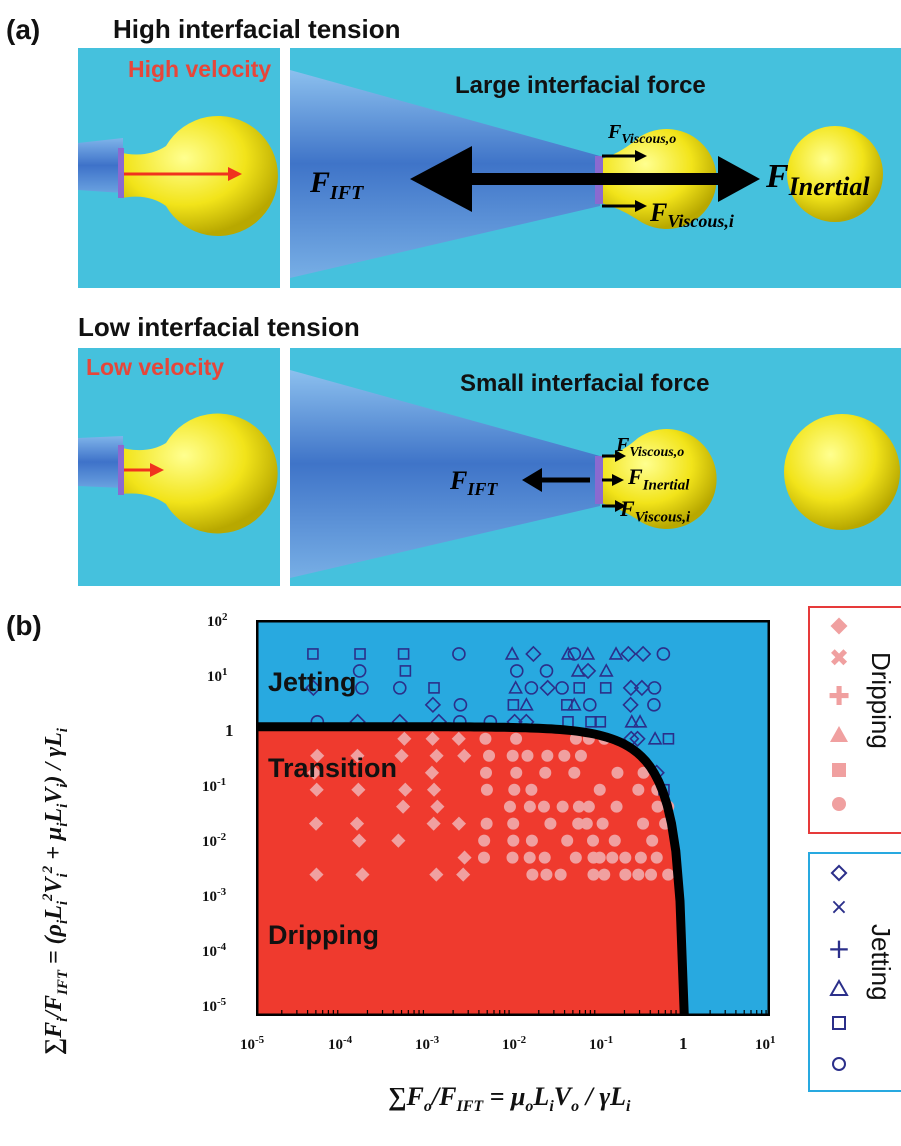 The width and height of the screenshot is (901, 1146). What do you see at coordinates (881, 962) in the screenshot?
I see `legend-jetting-title: Jetting` at bounding box center [881, 962].